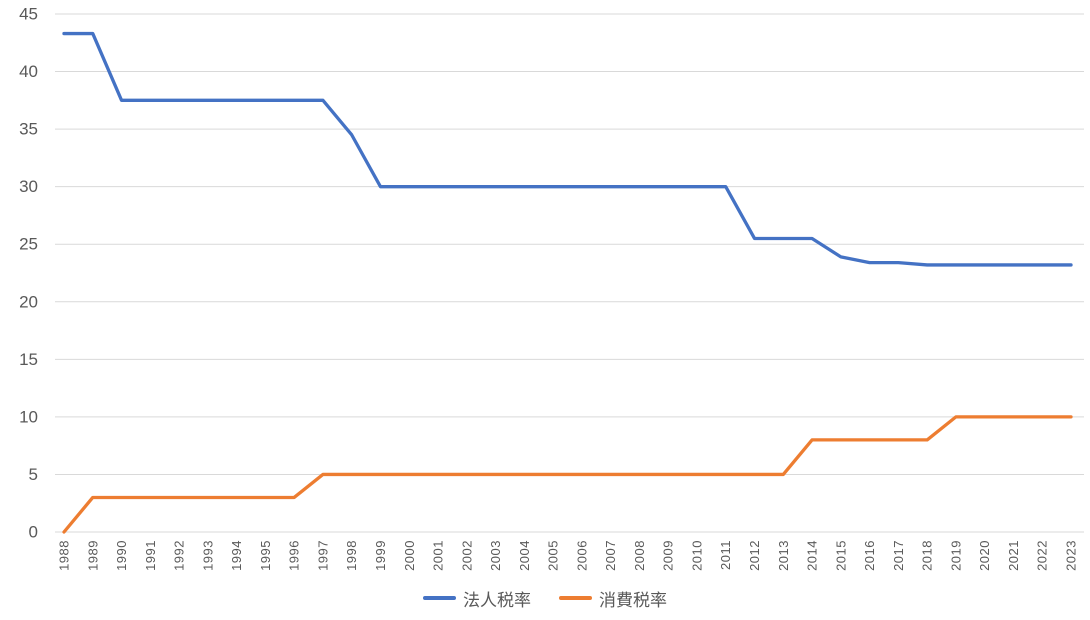 The width and height of the screenshot is (1090, 620). I want to click on x-axis-tick-label: 2023, so click(1071, 555).